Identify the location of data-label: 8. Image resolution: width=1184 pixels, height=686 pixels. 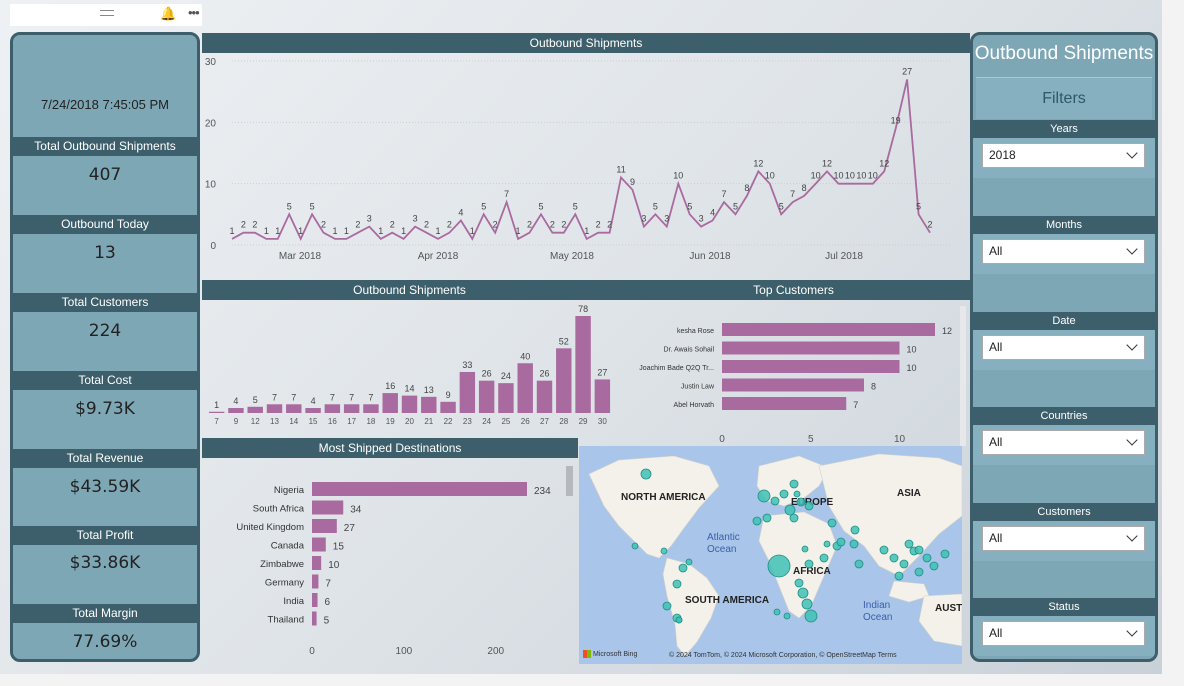
(873, 387).